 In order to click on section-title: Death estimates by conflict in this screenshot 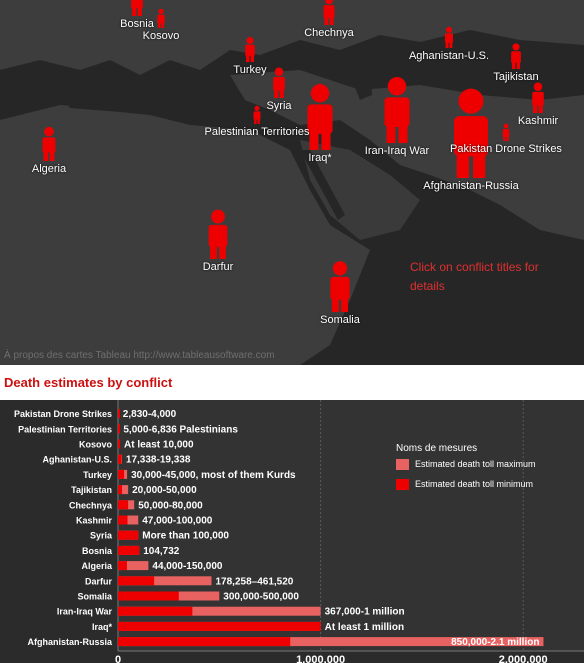, I will do `click(88, 382)`.